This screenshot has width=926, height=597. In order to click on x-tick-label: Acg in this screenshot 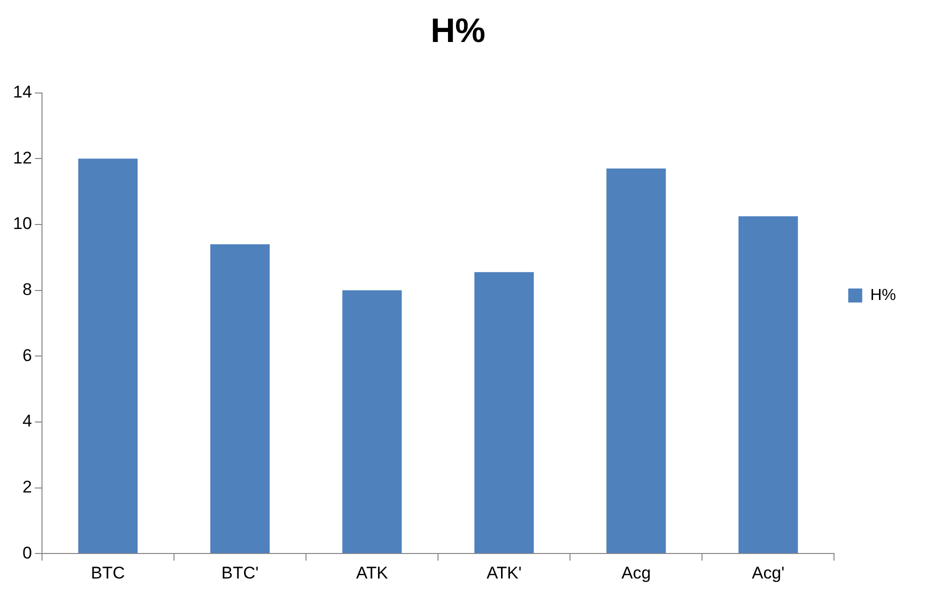, I will do `click(636, 572)`.